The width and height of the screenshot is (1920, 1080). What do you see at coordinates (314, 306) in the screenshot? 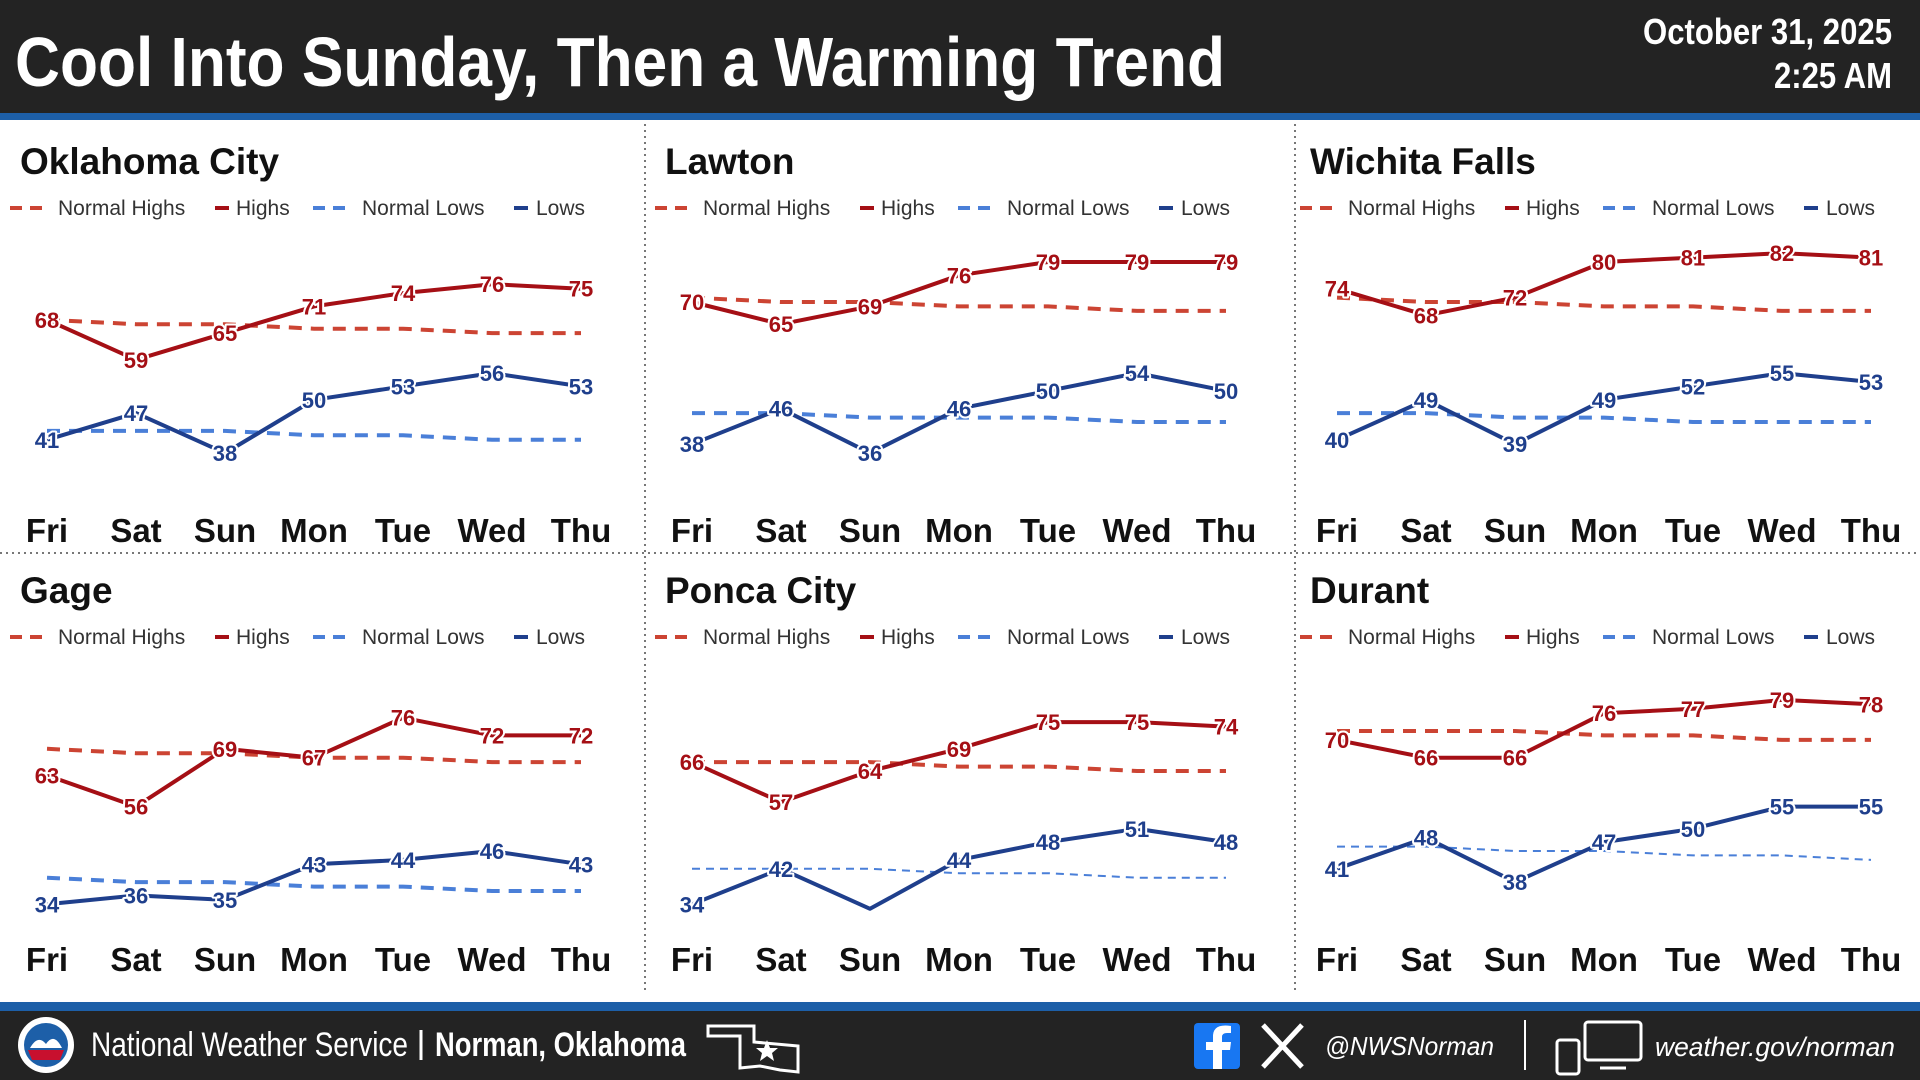
I see `data-label: 71` at bounding box center [314, 306].